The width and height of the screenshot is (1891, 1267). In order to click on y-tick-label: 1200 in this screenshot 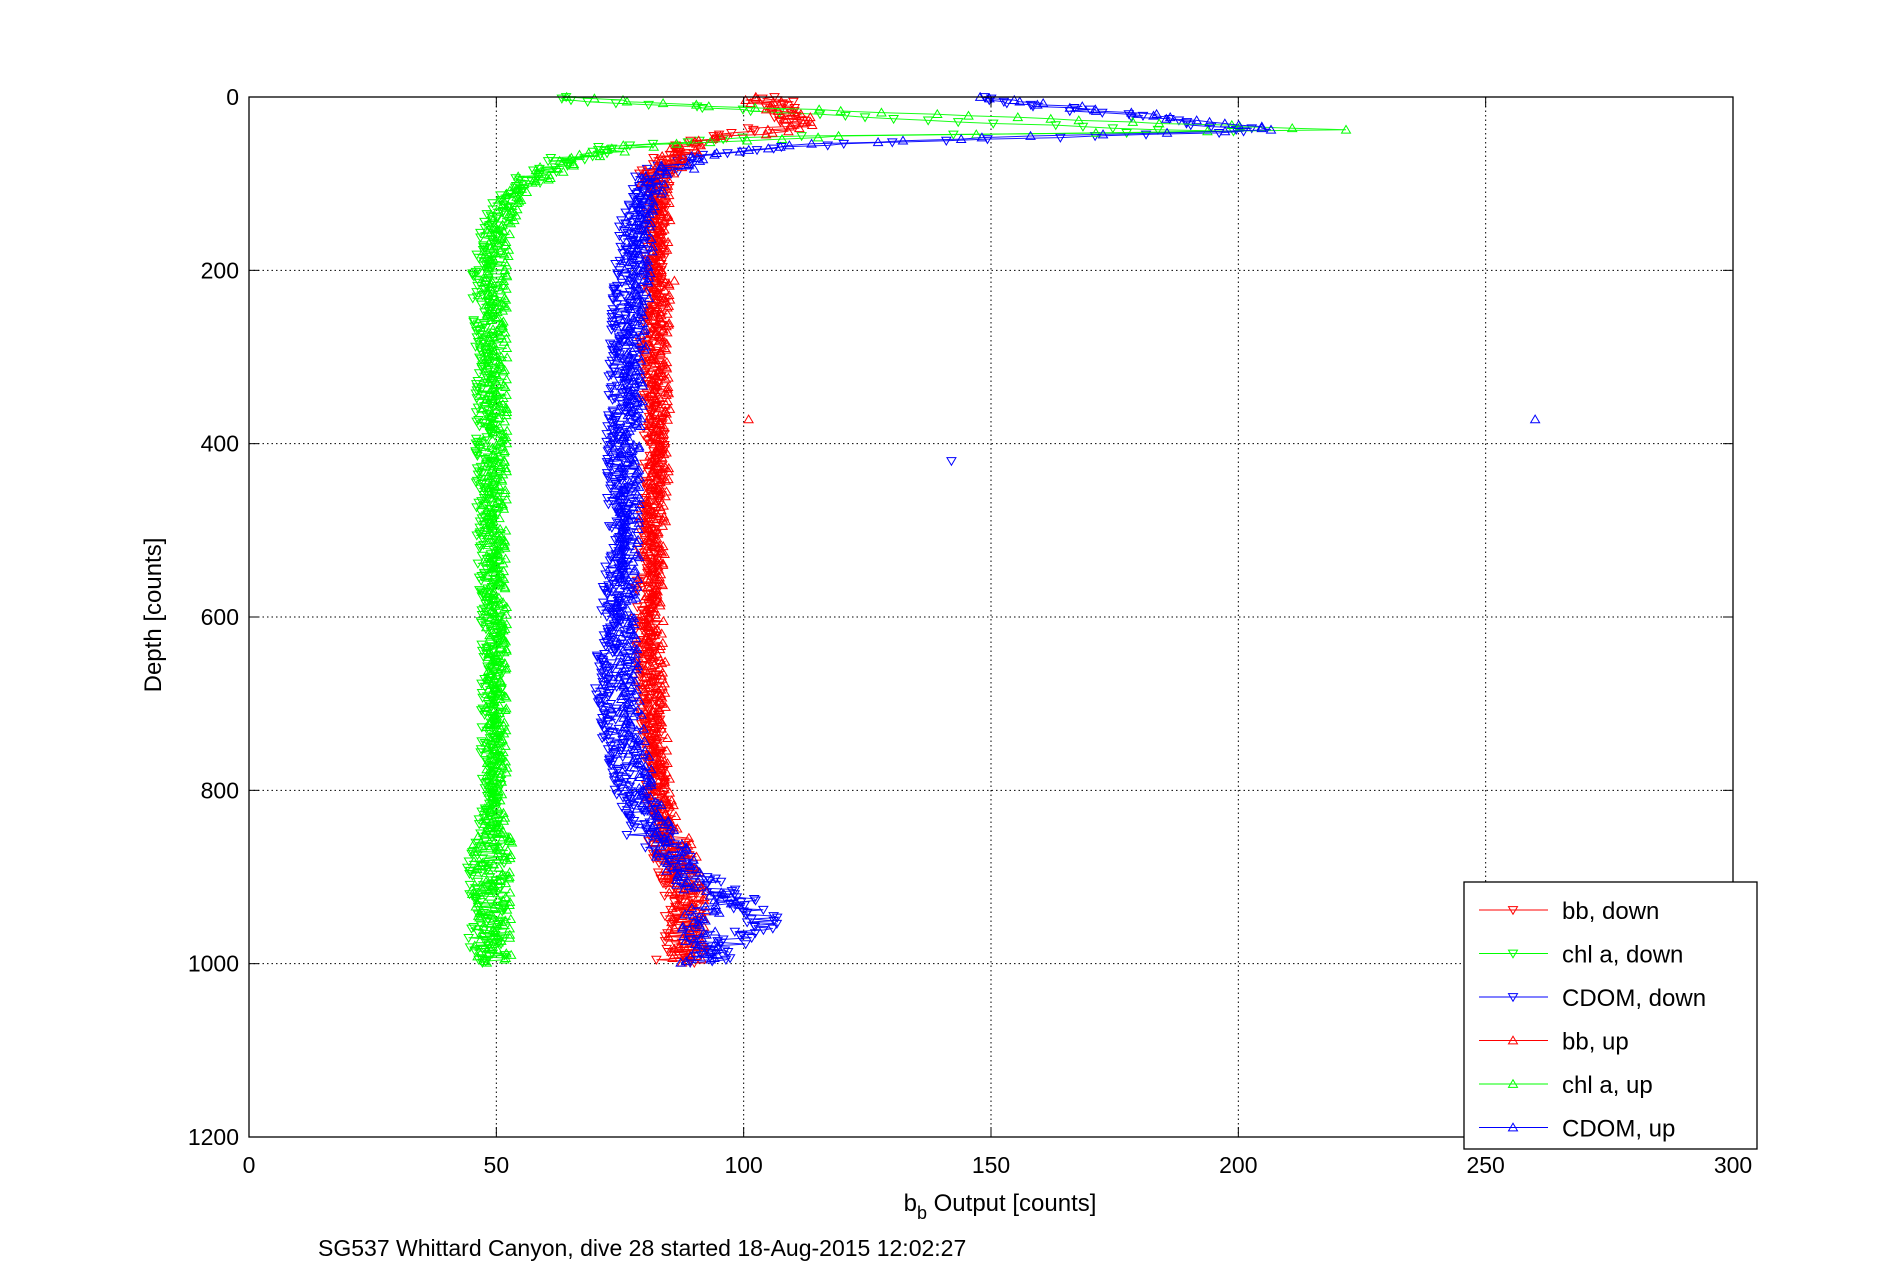, I will do `click(213, 1137)`.